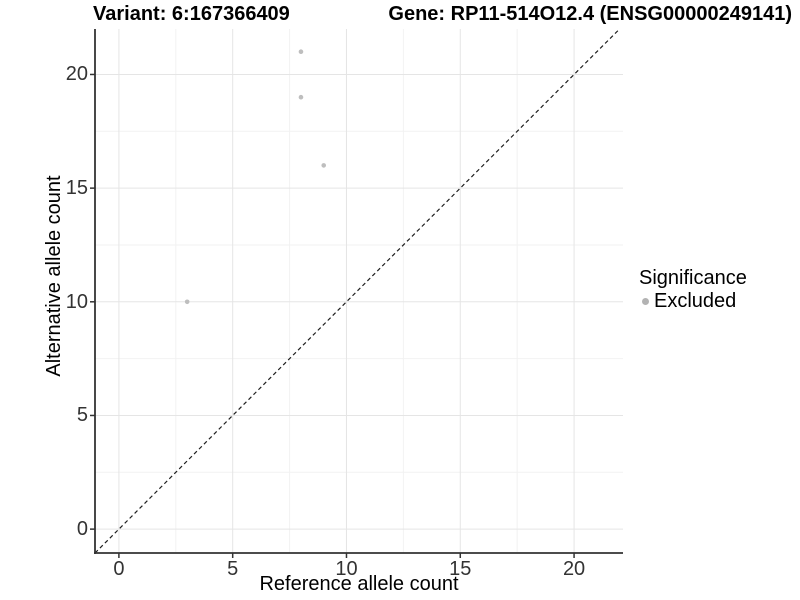 The height and width of the screenshot is (600, 800). What do you see at coordinates (645, 301) in the screenshot?
I see `excluded-point-icon` at bounding box center [645, 301].